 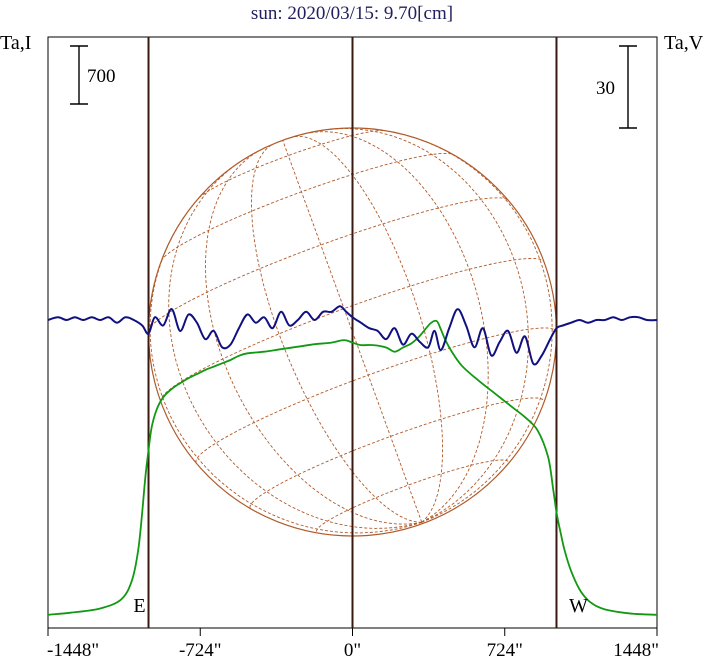 I want to click on x-axis-ticks: -1448" -724" 0" 724" 1448", so click(x=353, y=644).